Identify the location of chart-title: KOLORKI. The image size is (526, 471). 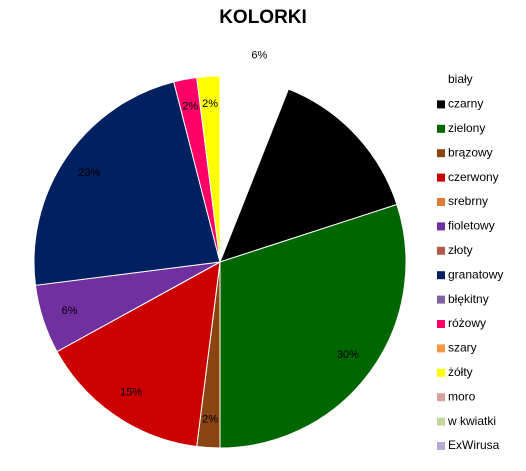
(263, 17).